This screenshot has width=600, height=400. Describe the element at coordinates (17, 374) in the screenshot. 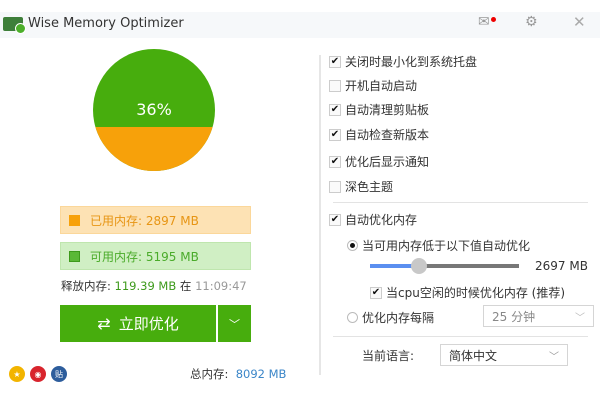

I see `star-rate-icon: ★` at that location.